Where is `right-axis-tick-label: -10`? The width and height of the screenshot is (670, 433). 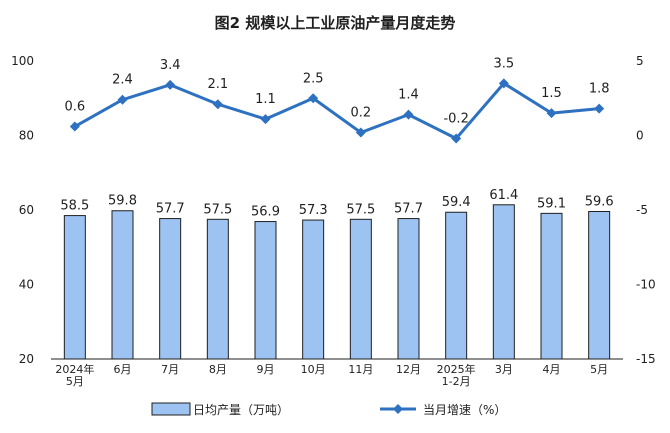
right-axis-tick-label: -10 is located at coordinates (646, 285).